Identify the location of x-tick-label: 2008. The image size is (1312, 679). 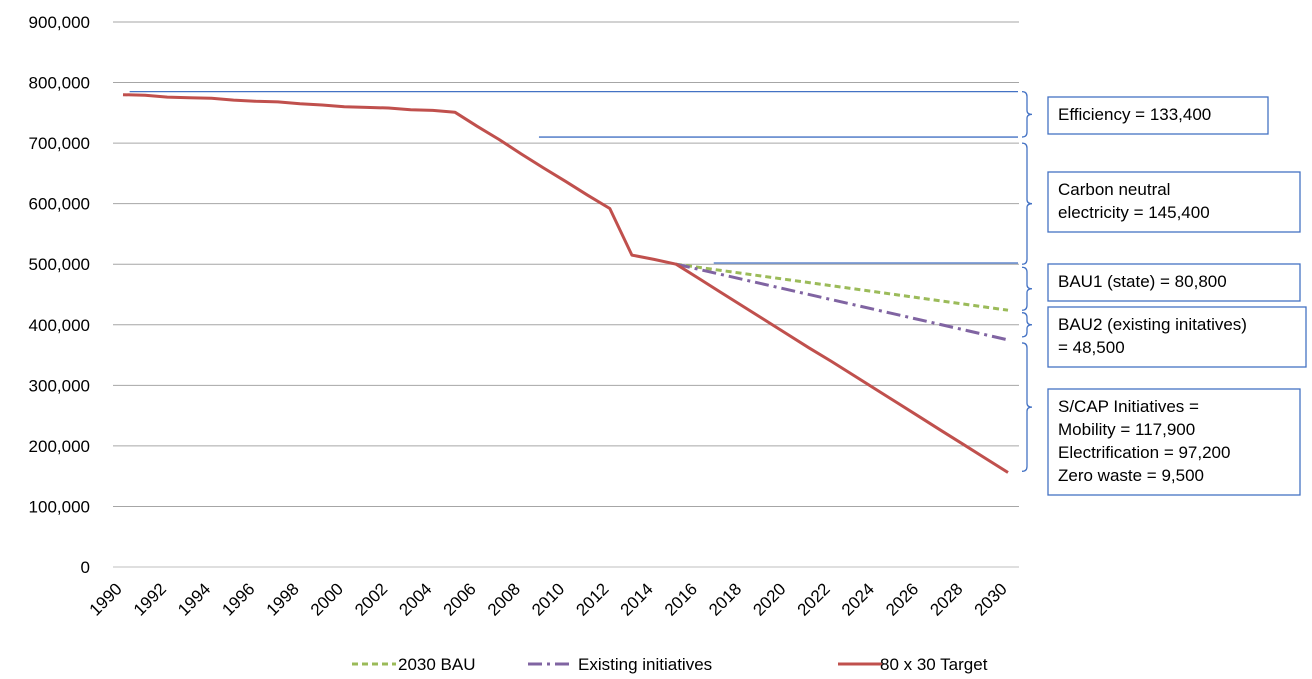
(504, 599).